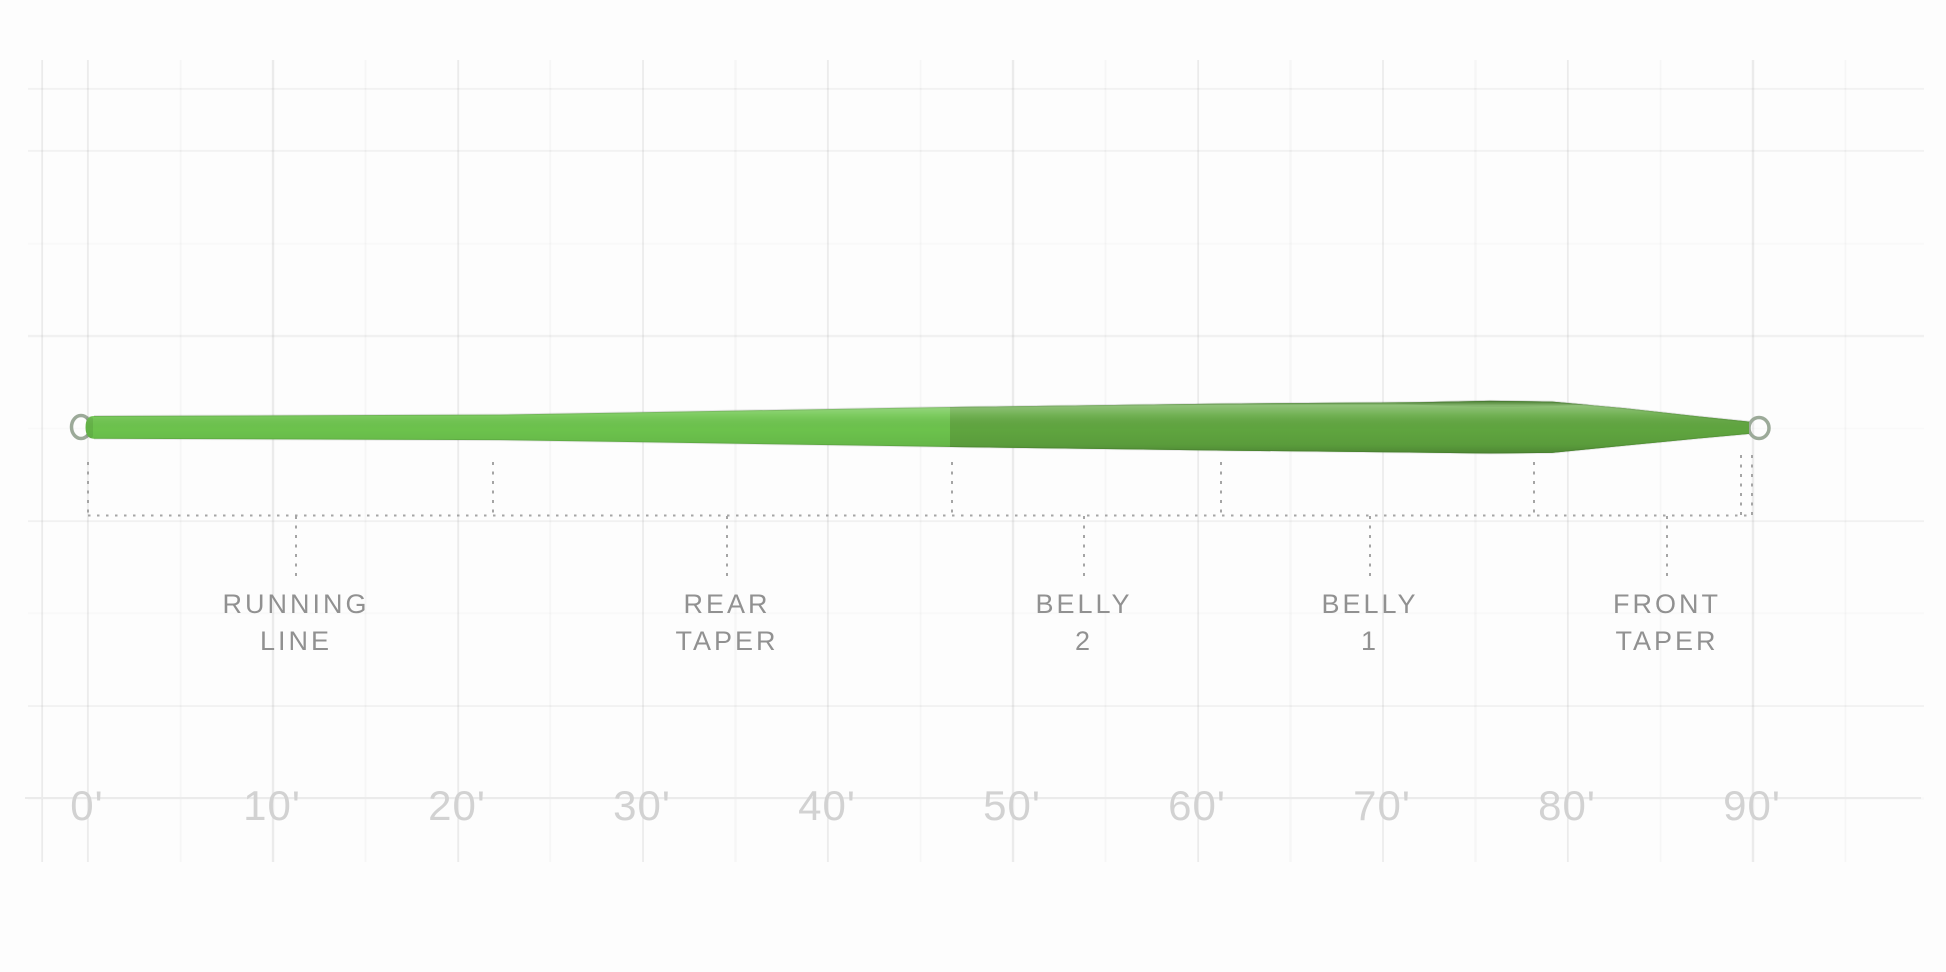 The height and width of the screenshot is (972, 1946). What do you see at coordinates (1197, 805) in the screenshot?
I see `axis-tick-60ft: 60'` at bounding box center [1197, 805].